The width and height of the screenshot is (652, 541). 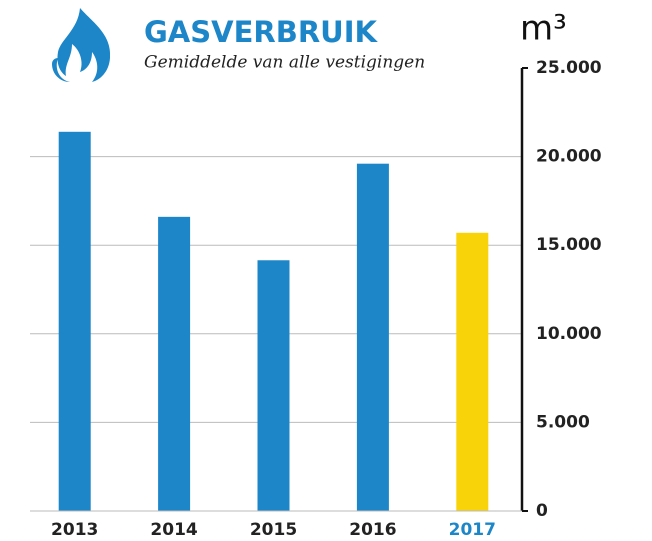 What do you see at coordinates (284, 63) in the screenshot?
I see `chart-subtitle: Gemiddelde van alle vestigingen` at bounding box center [284, 63].